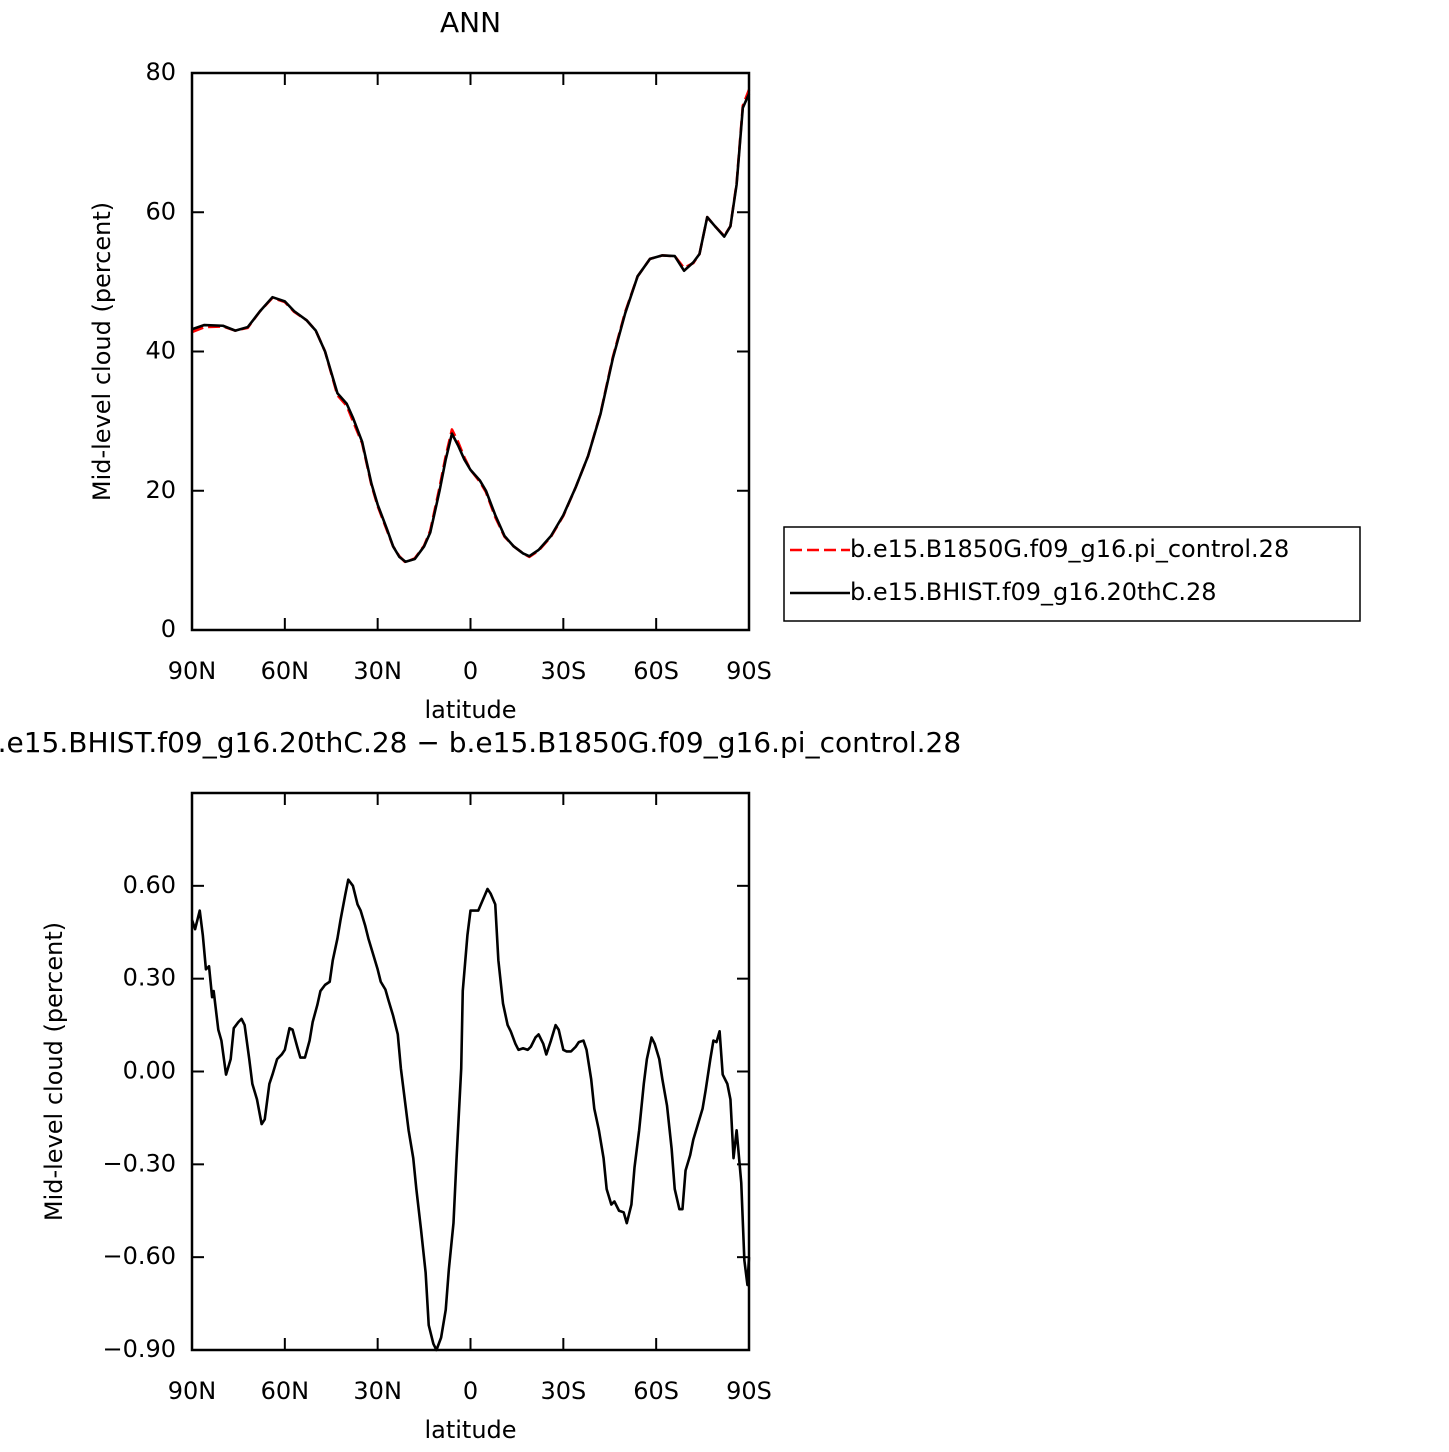 The width and height of the screenshot is (1449, 1452). Describe the element at coordinates (1033, 592) in the screenshot. I see `legend-label: b.e15.BHIST.f09_g16.20thC.28` at that location.